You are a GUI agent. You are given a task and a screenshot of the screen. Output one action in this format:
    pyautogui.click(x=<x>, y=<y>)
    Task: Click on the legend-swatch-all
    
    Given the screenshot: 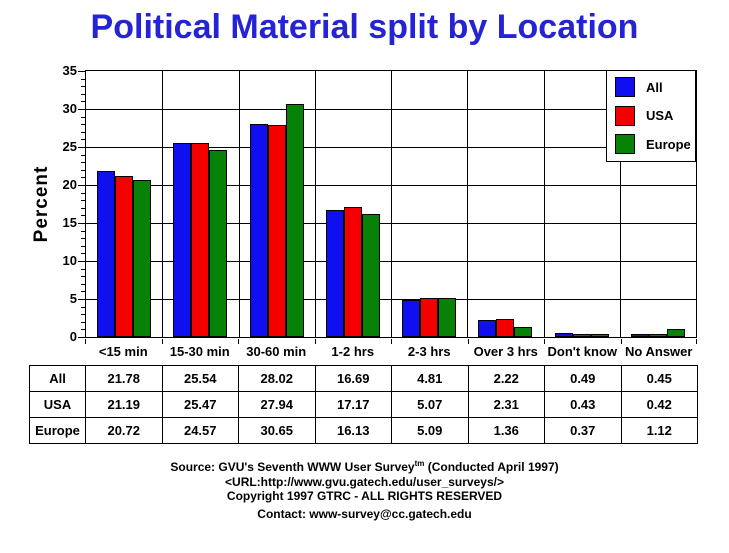 What is the action you would take?
    pyautogui.click(x=625, y=87)
    